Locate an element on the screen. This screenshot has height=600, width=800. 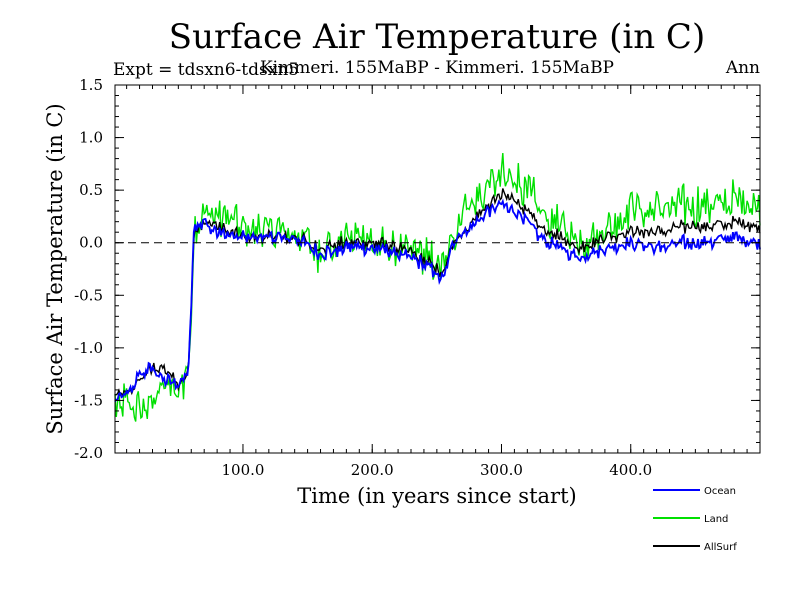
y-tick-label: 1.5 is located at coordinates (91, 85).